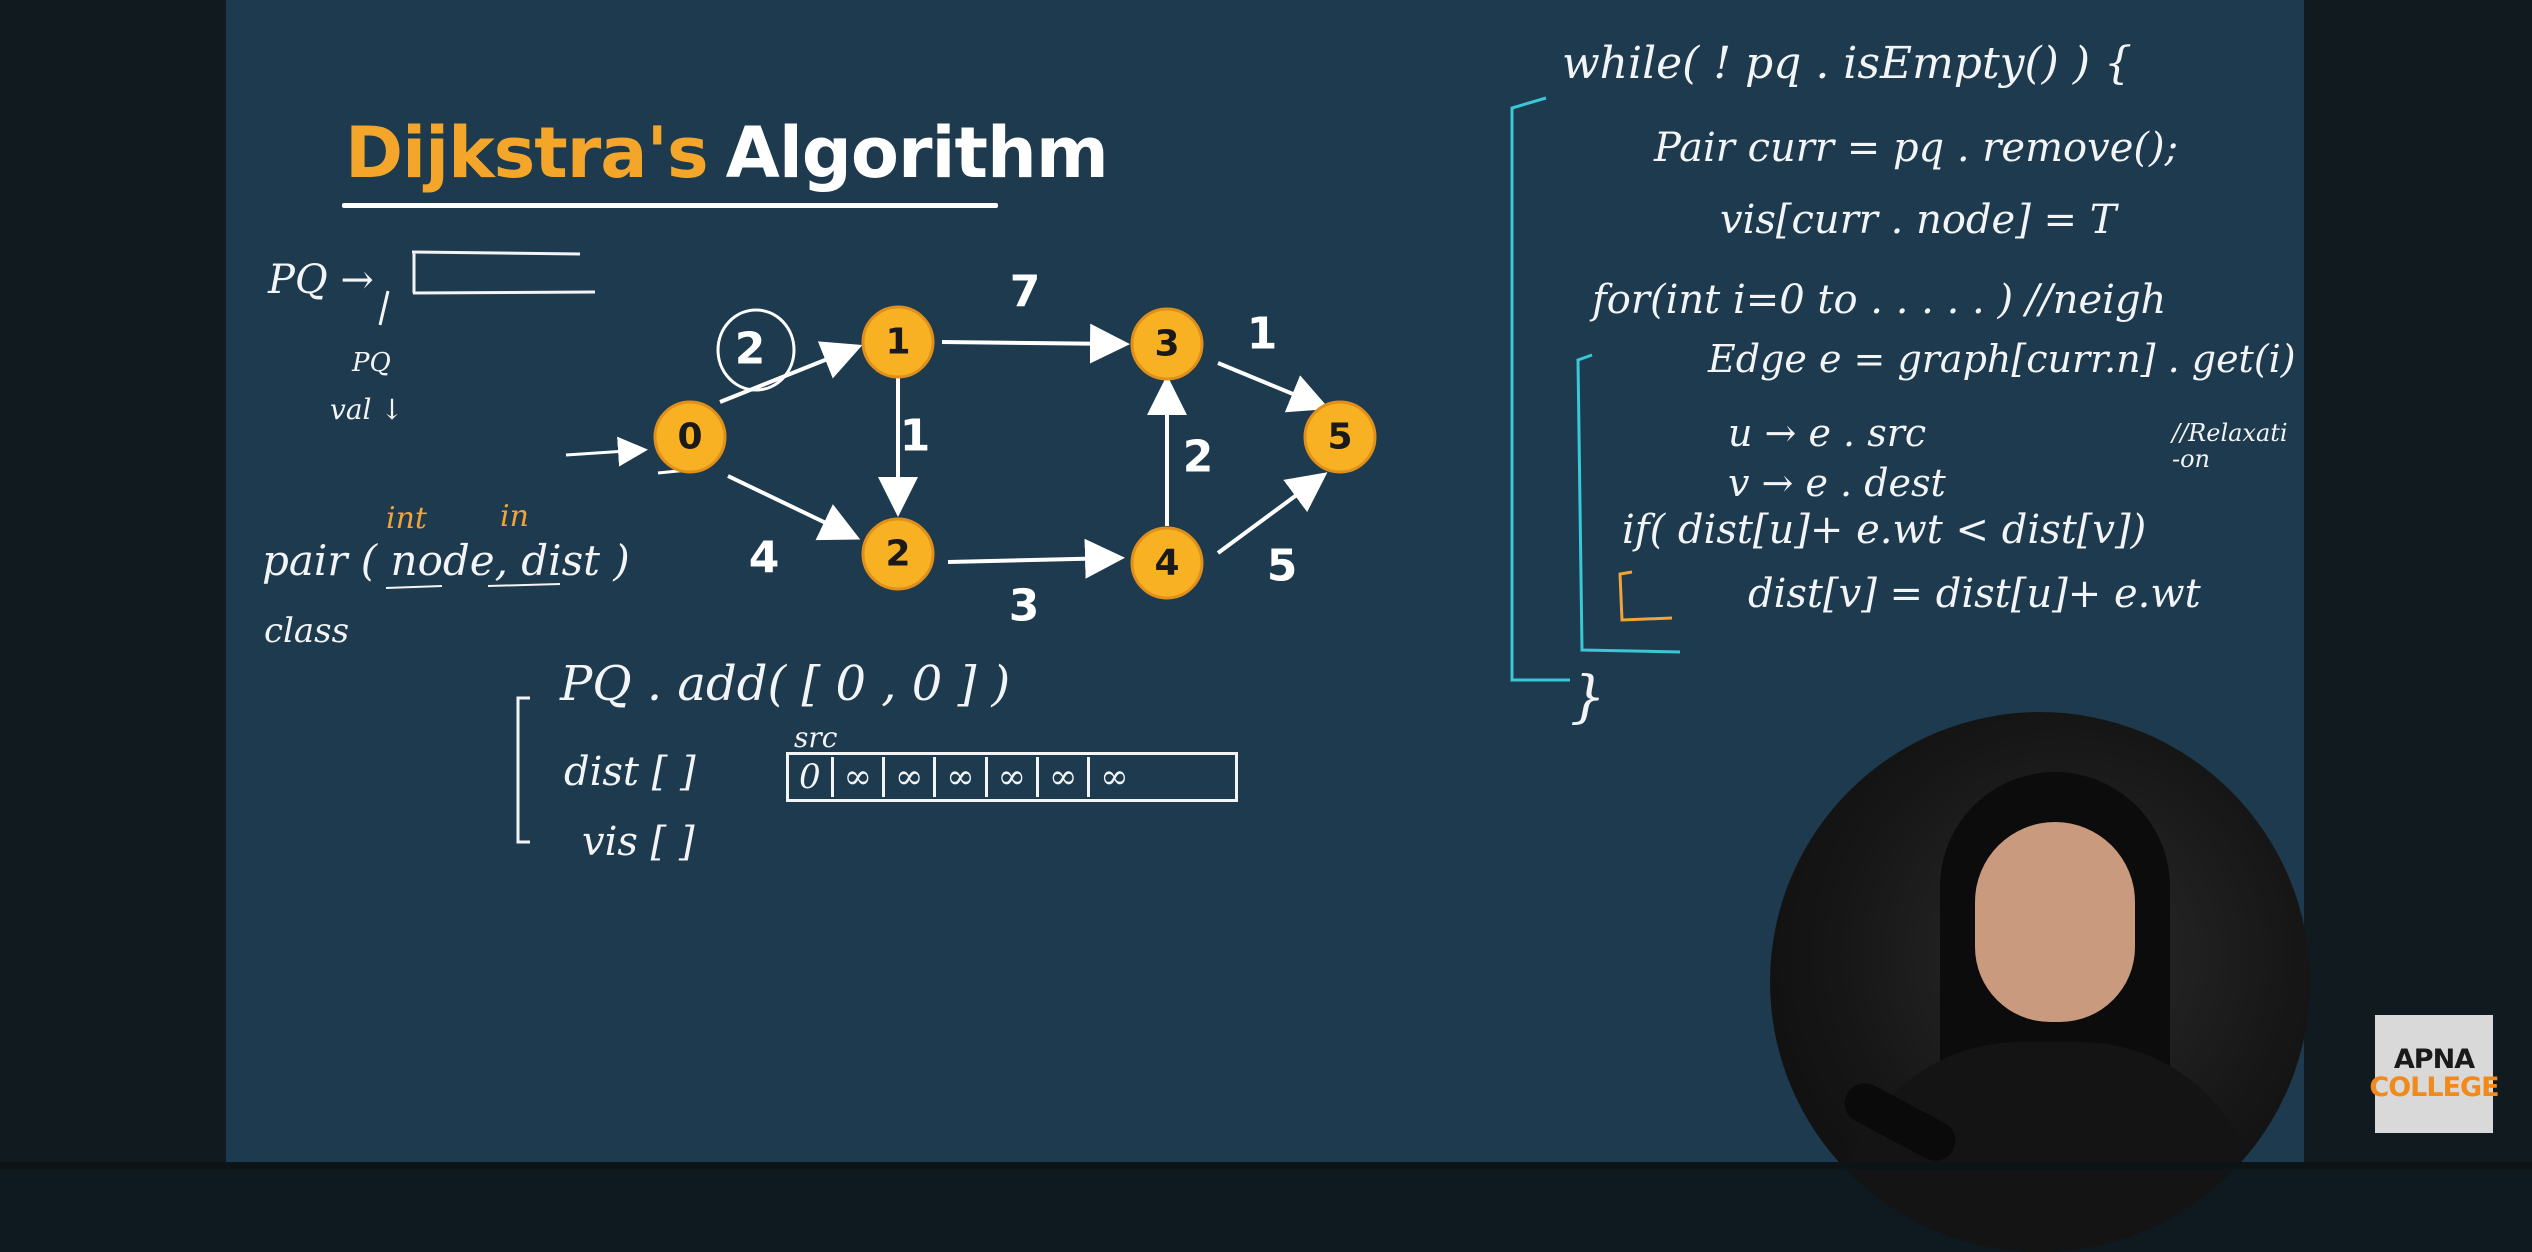  Describe the element at coordinates (606, 451) in the screenshot. I see `source-arrow` at that location.